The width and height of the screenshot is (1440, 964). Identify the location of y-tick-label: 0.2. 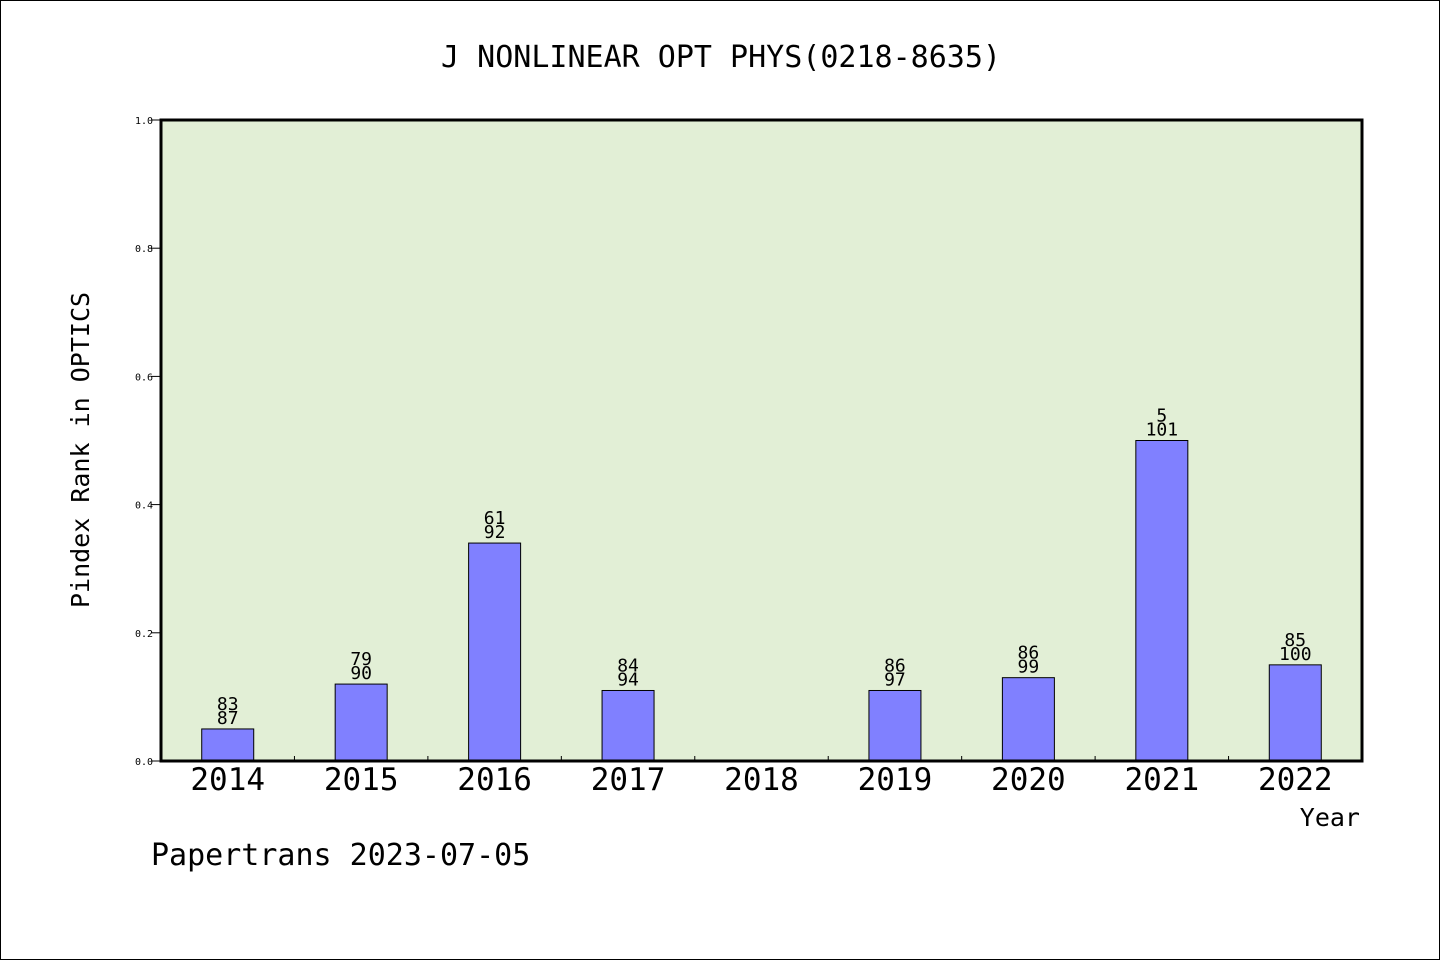
(144, 634).